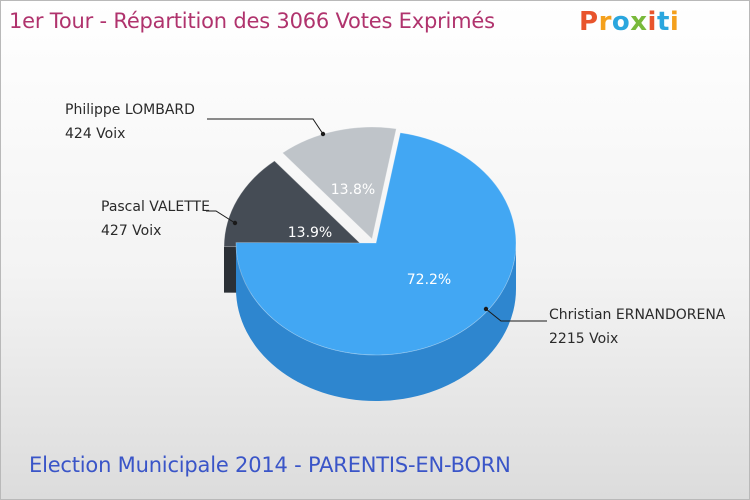 The width and height of the screenshot is (750, 500). Describe the element at coordinates (637, 315) in the screenshot. I see `callout-name: Christian ERNANDORENA` at that location.